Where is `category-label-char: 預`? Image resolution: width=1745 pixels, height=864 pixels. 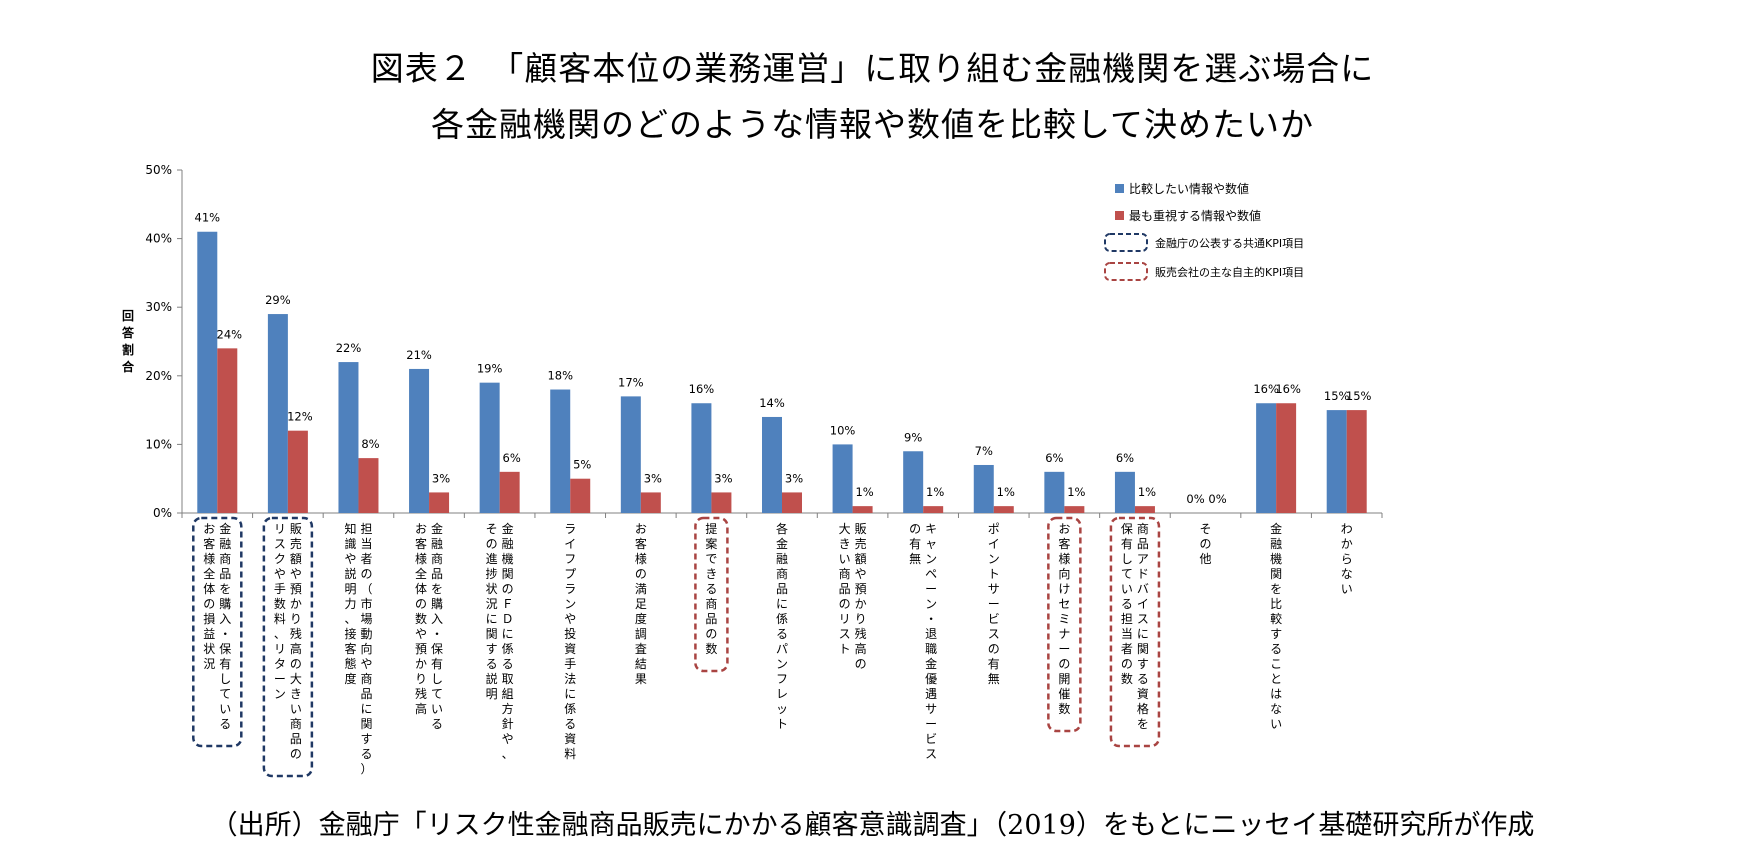
category-label-char: 預 is located at coordinates (421, 649).